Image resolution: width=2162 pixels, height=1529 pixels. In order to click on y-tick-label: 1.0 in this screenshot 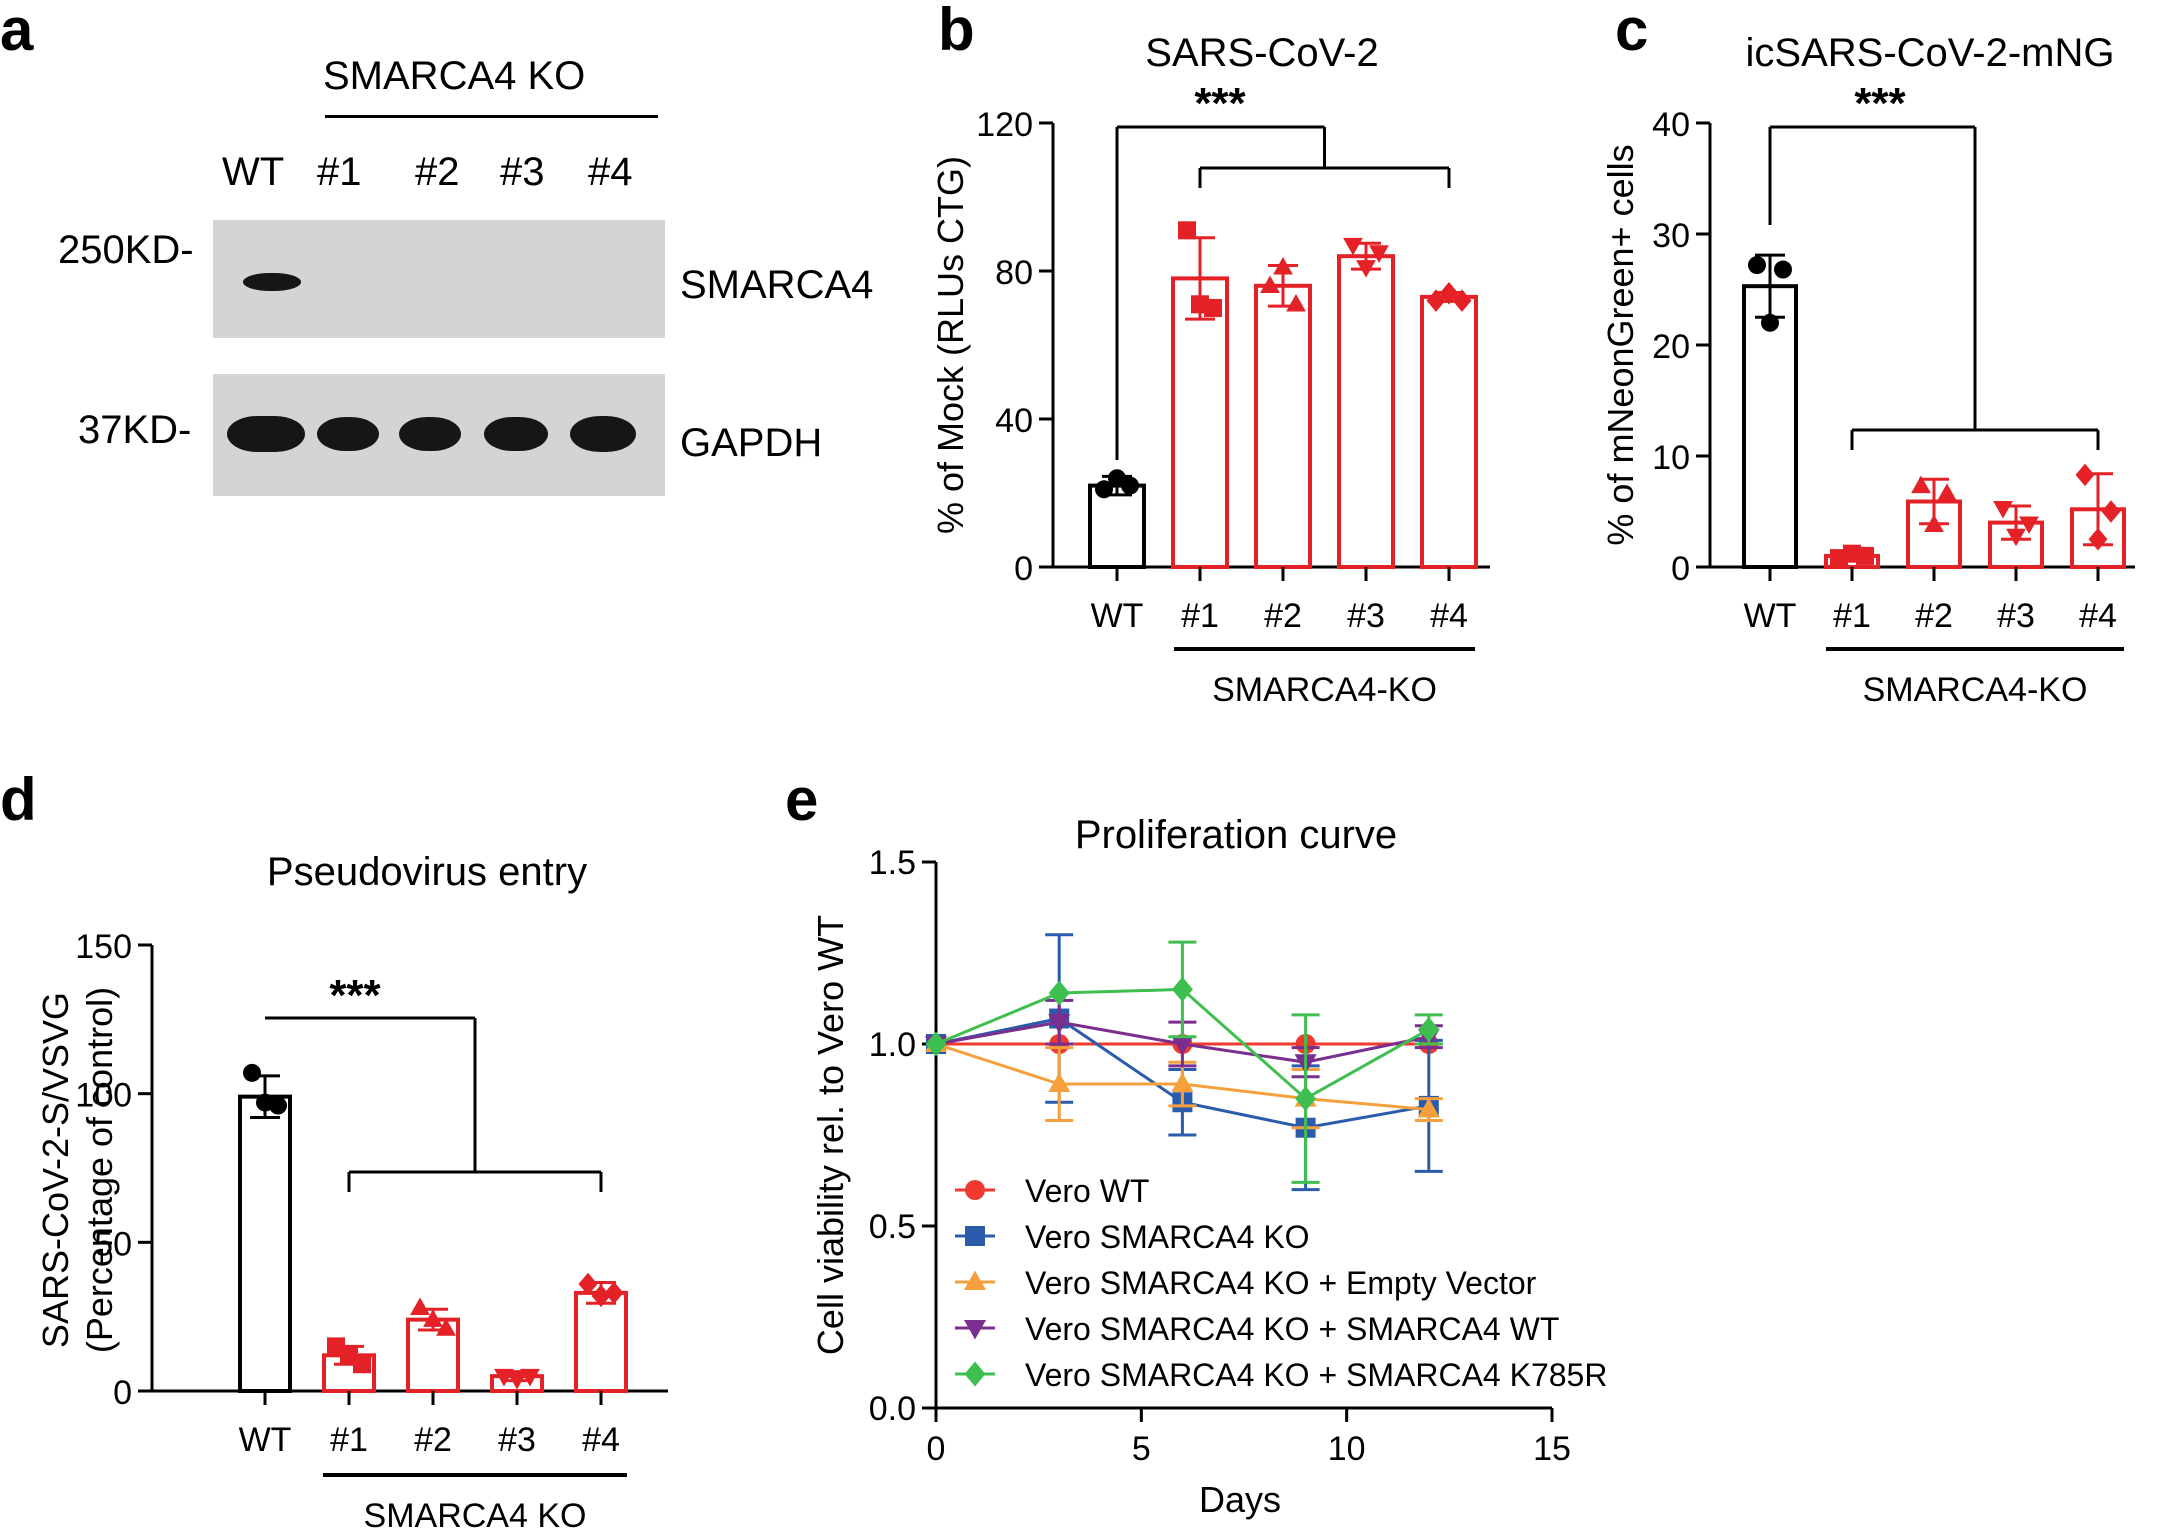, I will do `click(892, 1045)`.